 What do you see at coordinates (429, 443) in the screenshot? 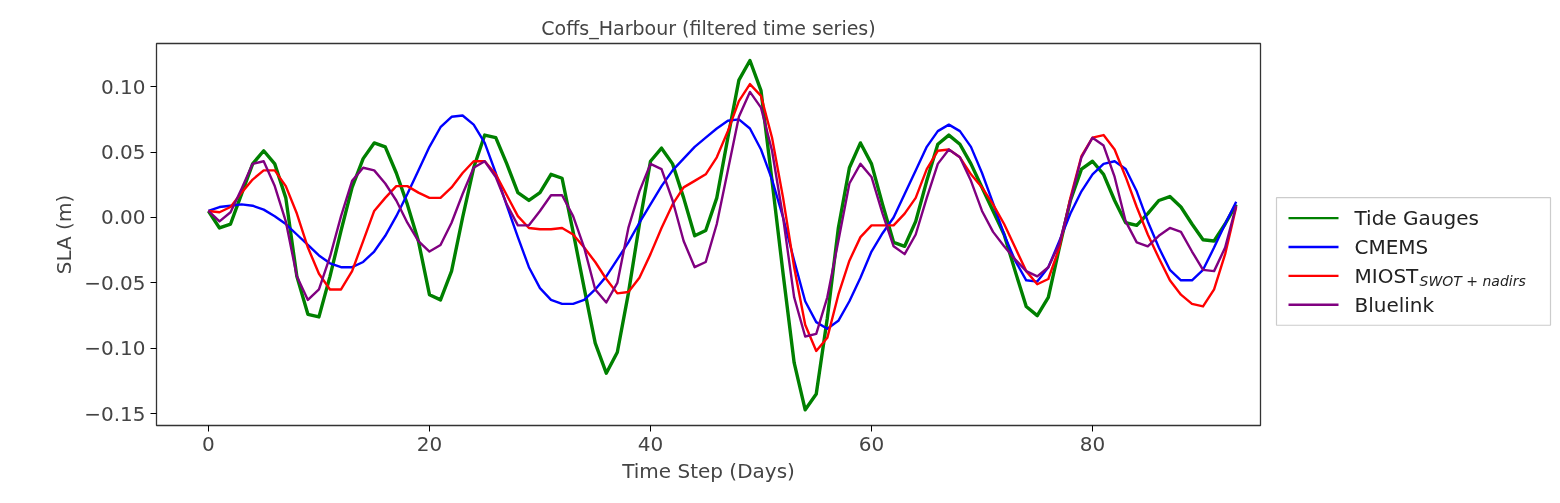
I see `x-tick-label: 20` at bounding box center [429, 443].